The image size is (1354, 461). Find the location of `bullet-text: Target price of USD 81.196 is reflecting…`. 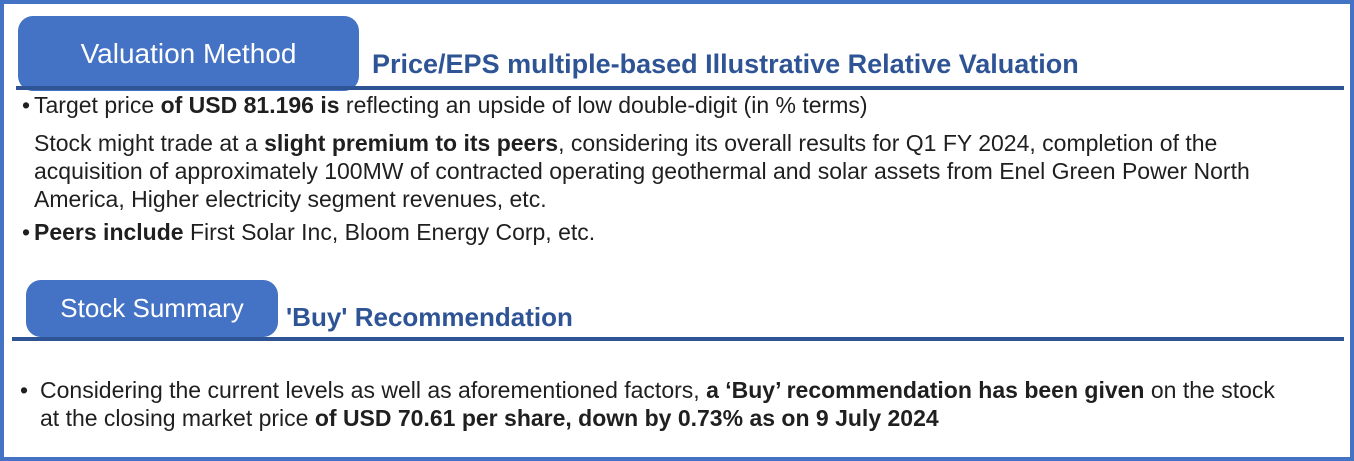

bullet-text: Target price of USD 81.196 is reflecting… is located at coordinates (451, 105).